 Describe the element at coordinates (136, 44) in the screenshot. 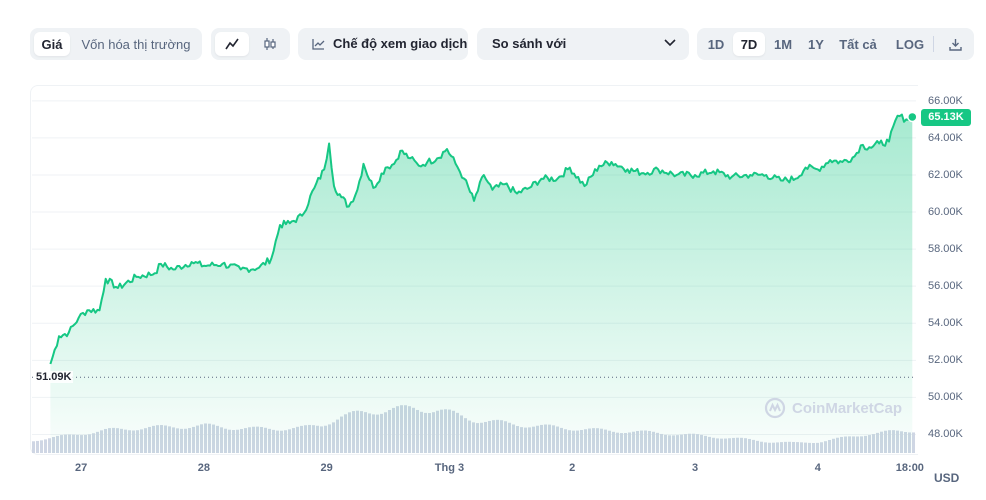

I see `tab-market-cap: Vốn hóa thị trường` at that location.